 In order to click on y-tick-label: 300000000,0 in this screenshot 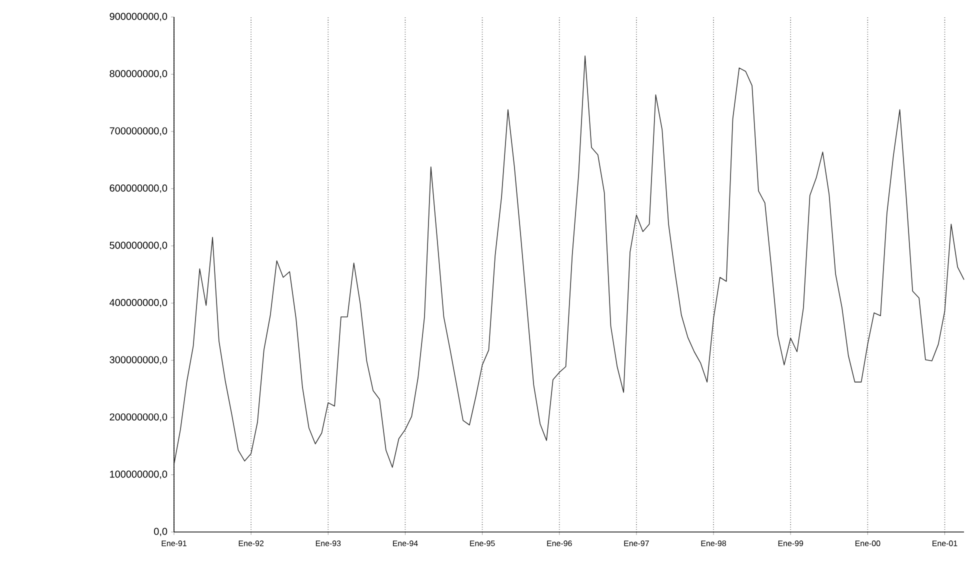, I will do `click(139, 360)`.